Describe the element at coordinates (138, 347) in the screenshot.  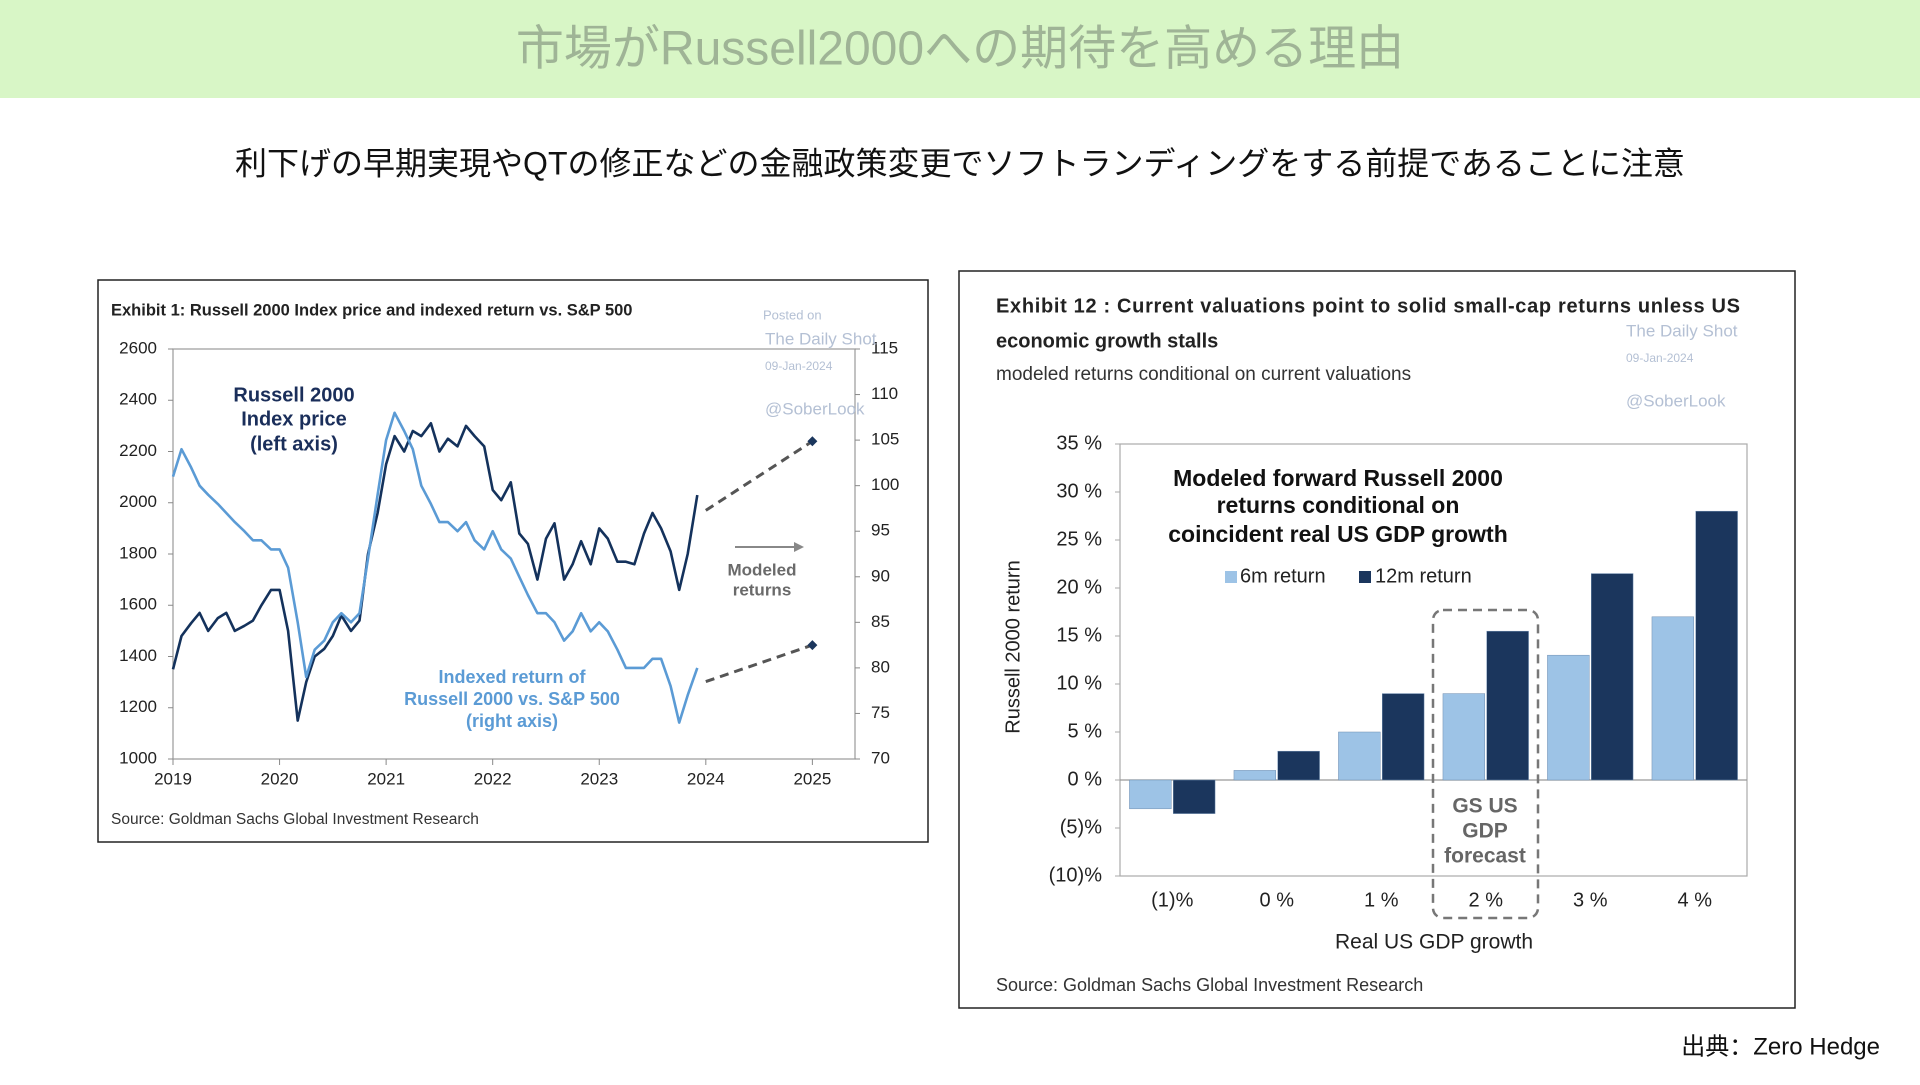
I see `y-tick-label: 2600` at that location.